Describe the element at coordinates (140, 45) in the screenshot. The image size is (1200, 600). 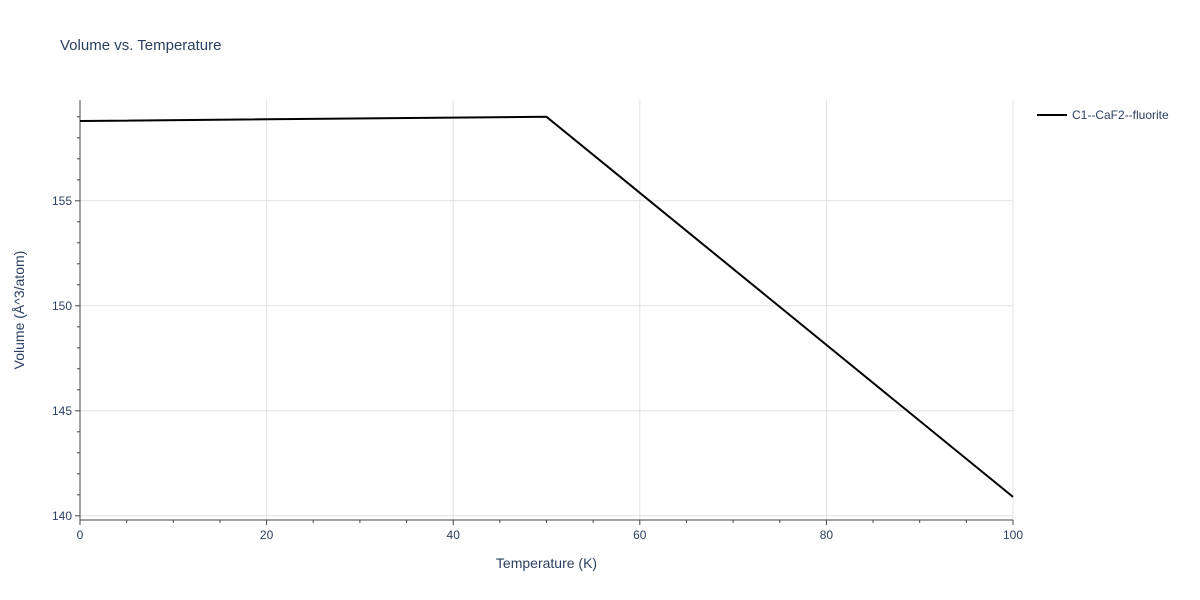
I see `chart-title: Volume vs. Temperature` at that location.